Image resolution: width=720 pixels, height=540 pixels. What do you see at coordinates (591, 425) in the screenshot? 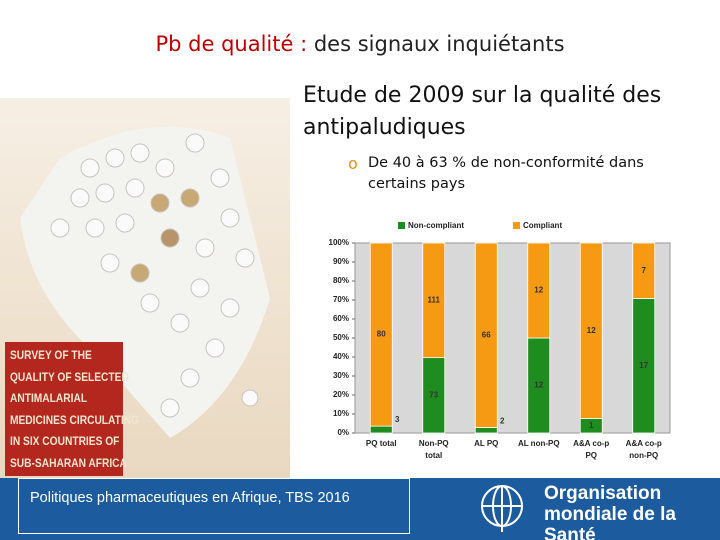
I see `value-label: 1` at bounding box center [591, 425].